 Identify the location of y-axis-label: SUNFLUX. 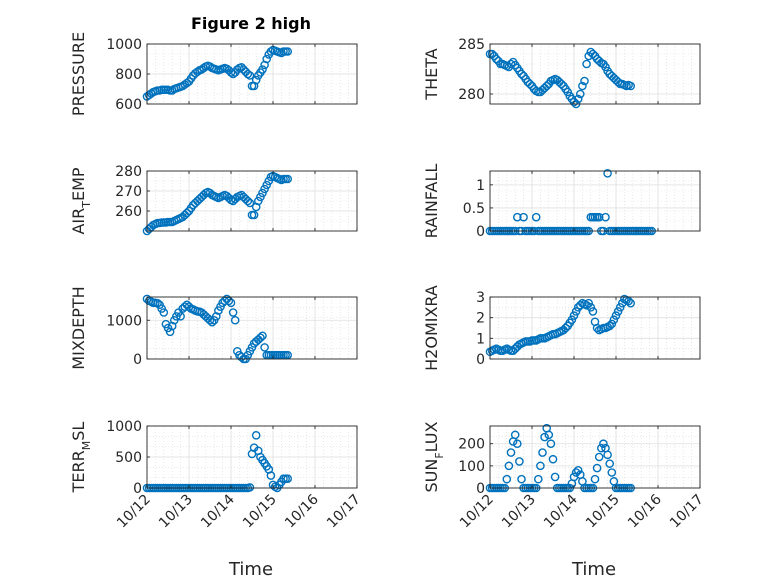
(434, 456).